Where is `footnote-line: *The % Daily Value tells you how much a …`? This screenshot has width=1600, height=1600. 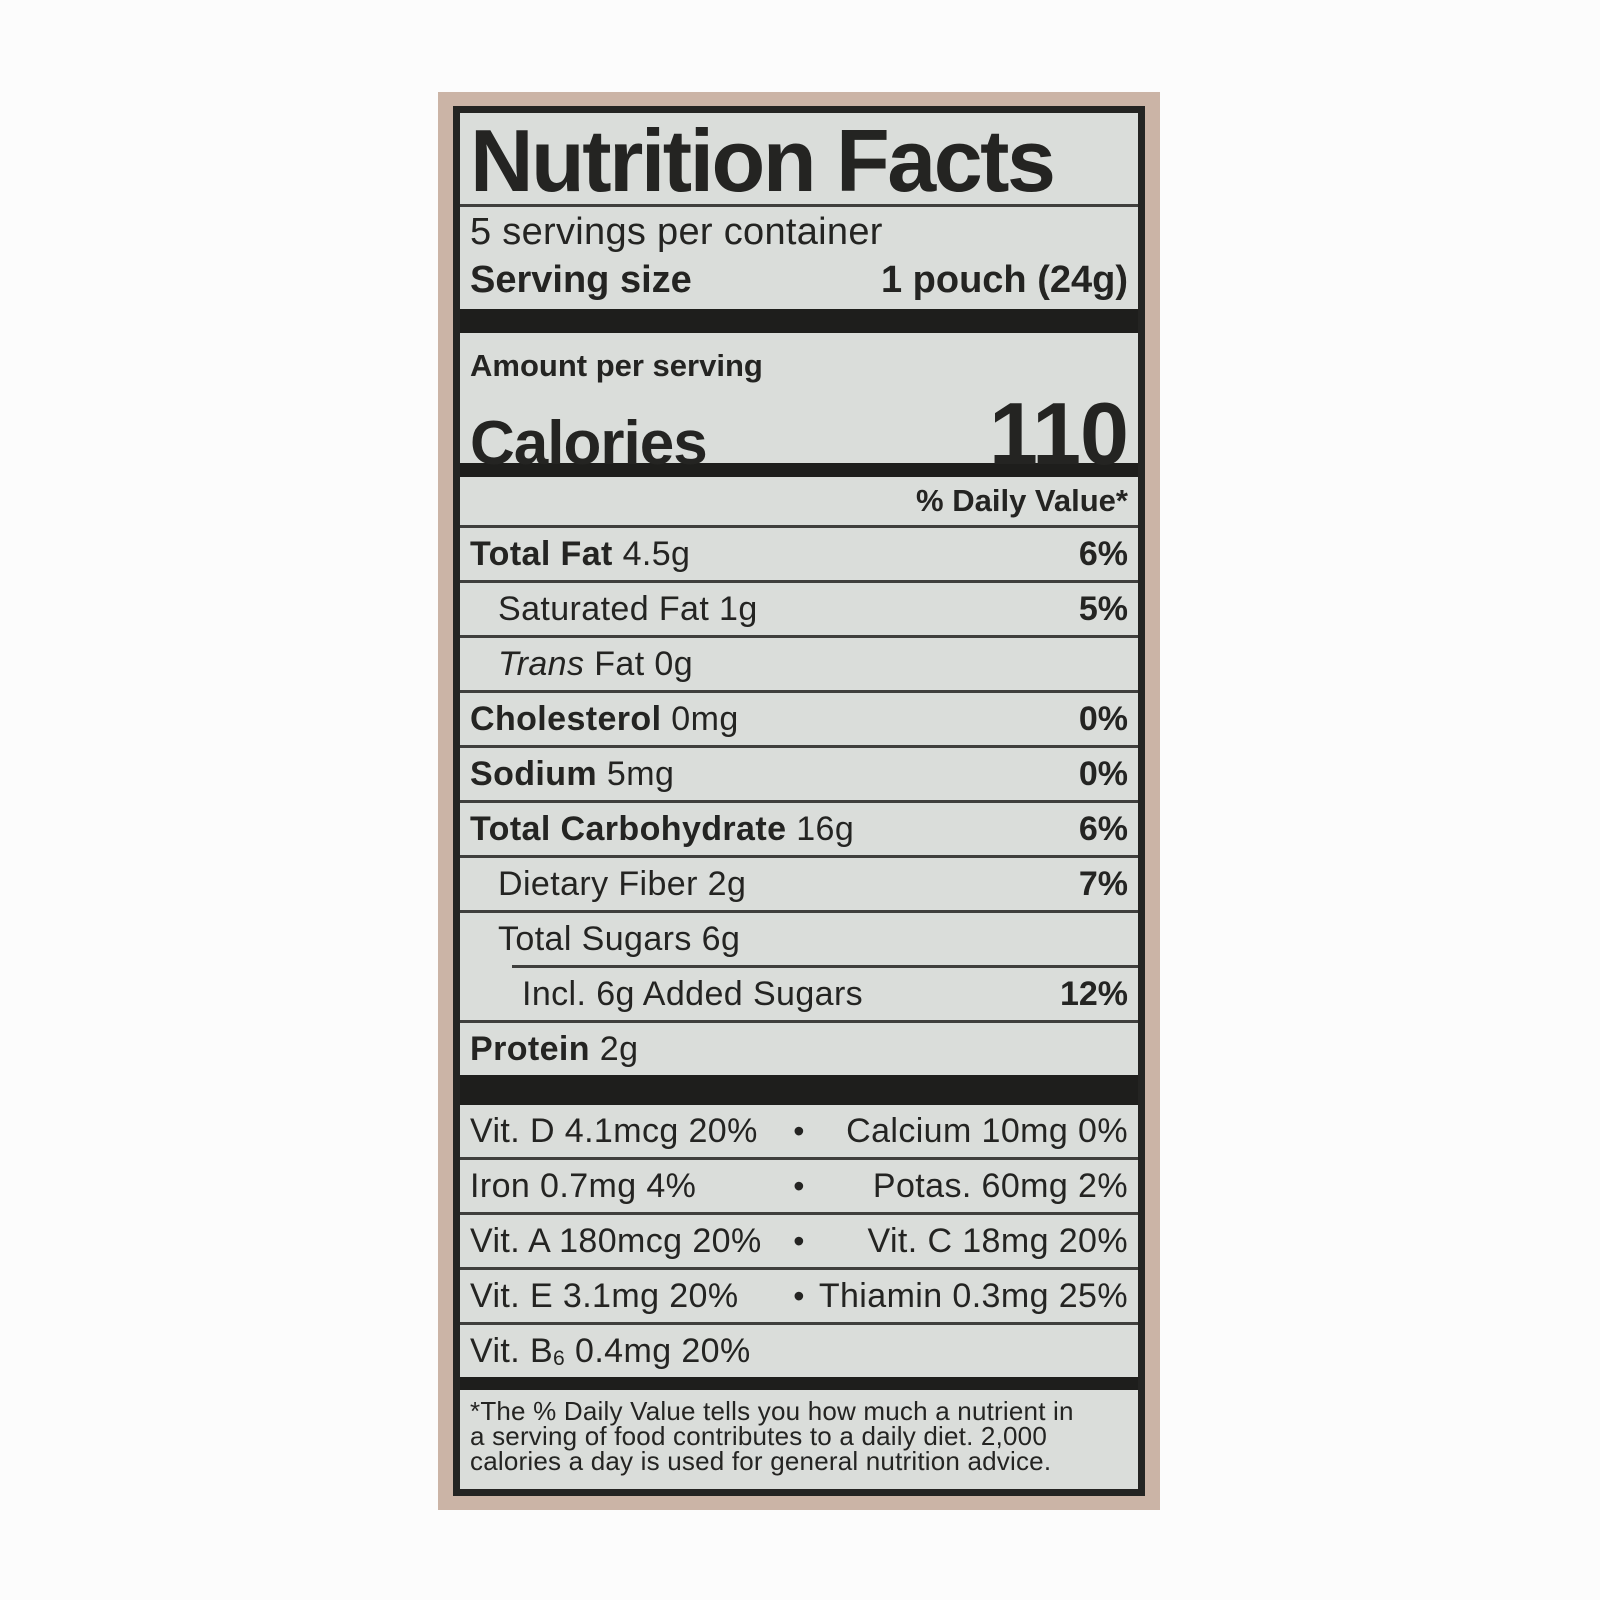 footnote-line: *The % Daily Value tells you how much a … is located at coordinates (772, 1411).